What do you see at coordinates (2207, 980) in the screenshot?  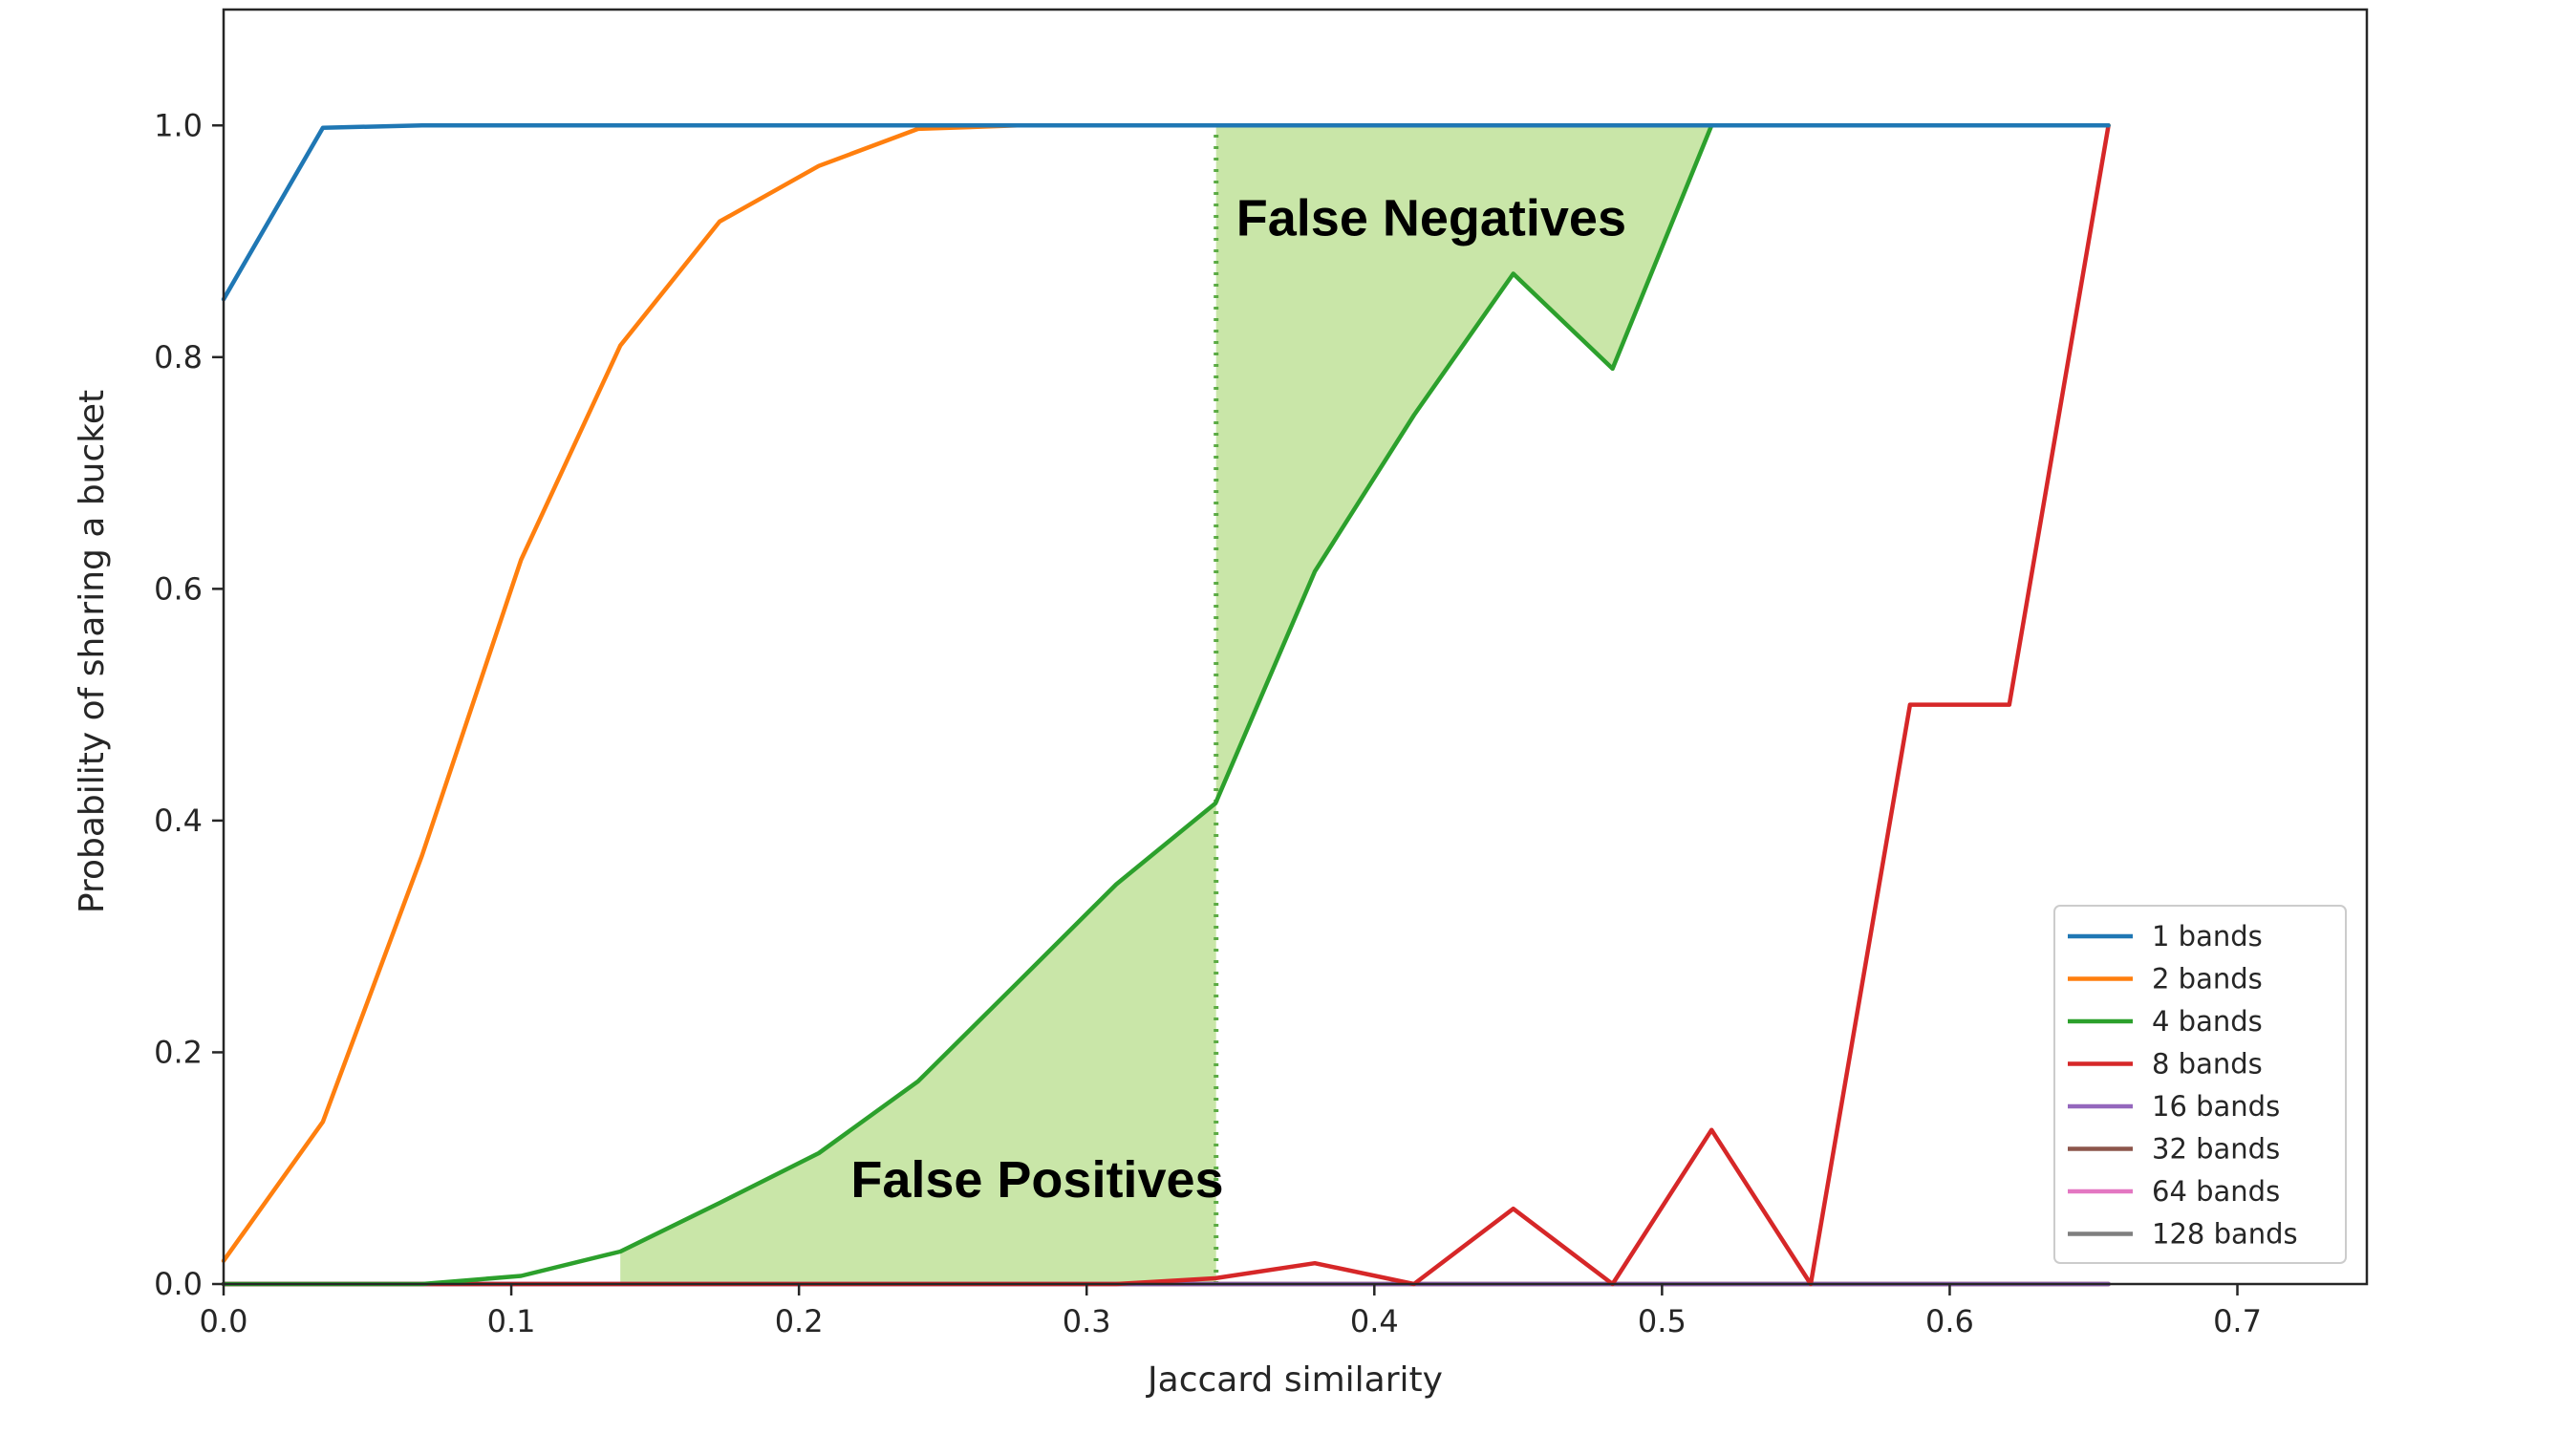 I see `legend-label: 2 bands` at bounding box center [2207, 980].